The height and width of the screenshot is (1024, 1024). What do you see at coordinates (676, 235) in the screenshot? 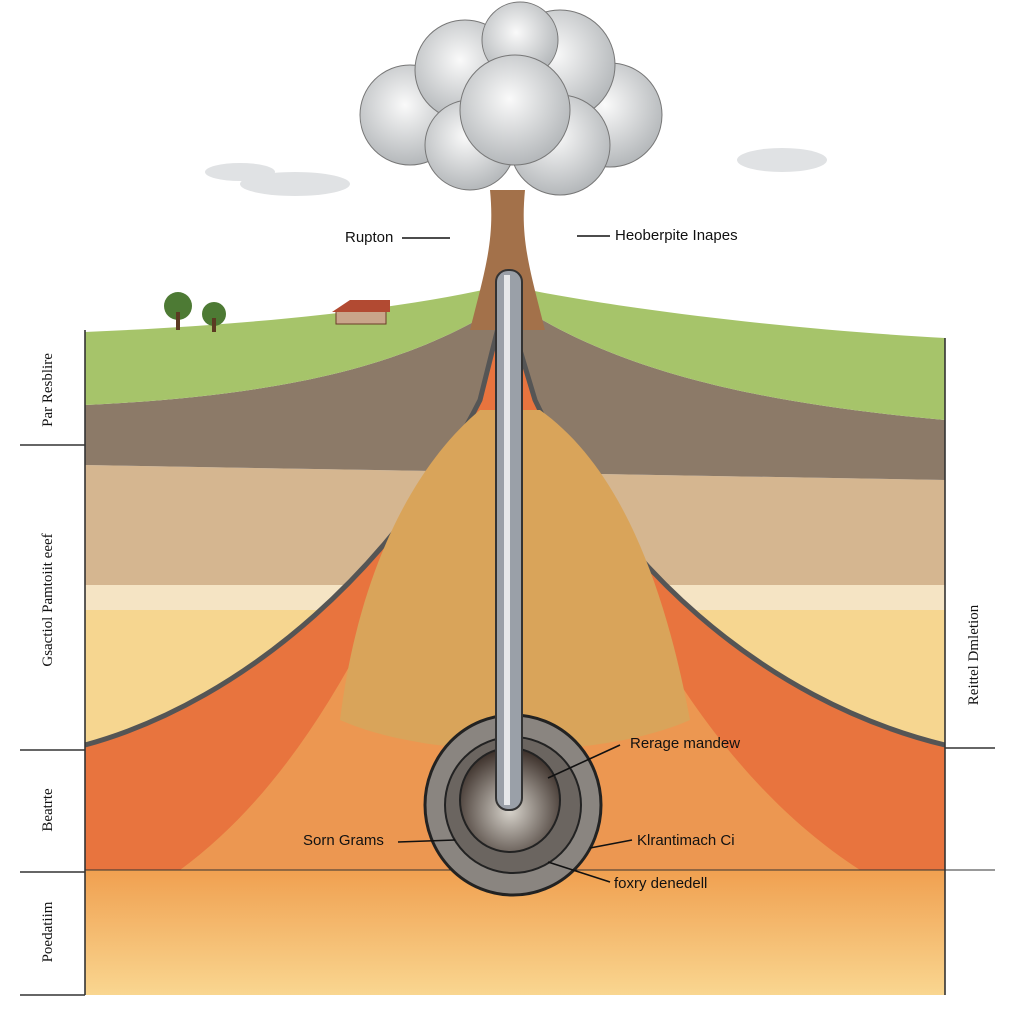
I see `callout: Heoberpite Inapes` at bounding box center [676, 235].